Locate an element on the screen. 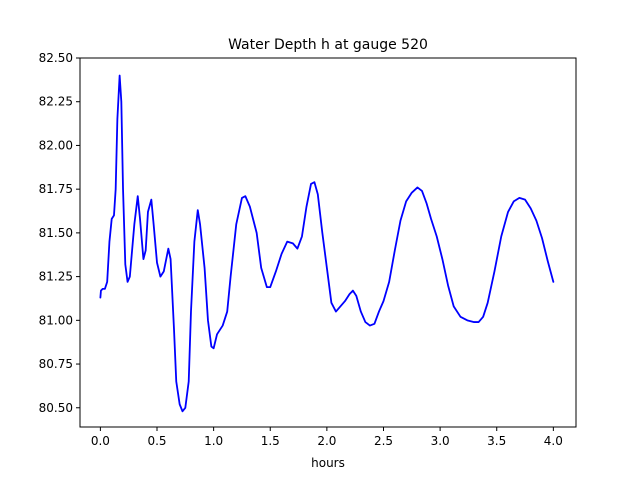 The height and width of the screenshot is (480, 640). y-tick-label: 81.50 is located at coordinates (56, 233).